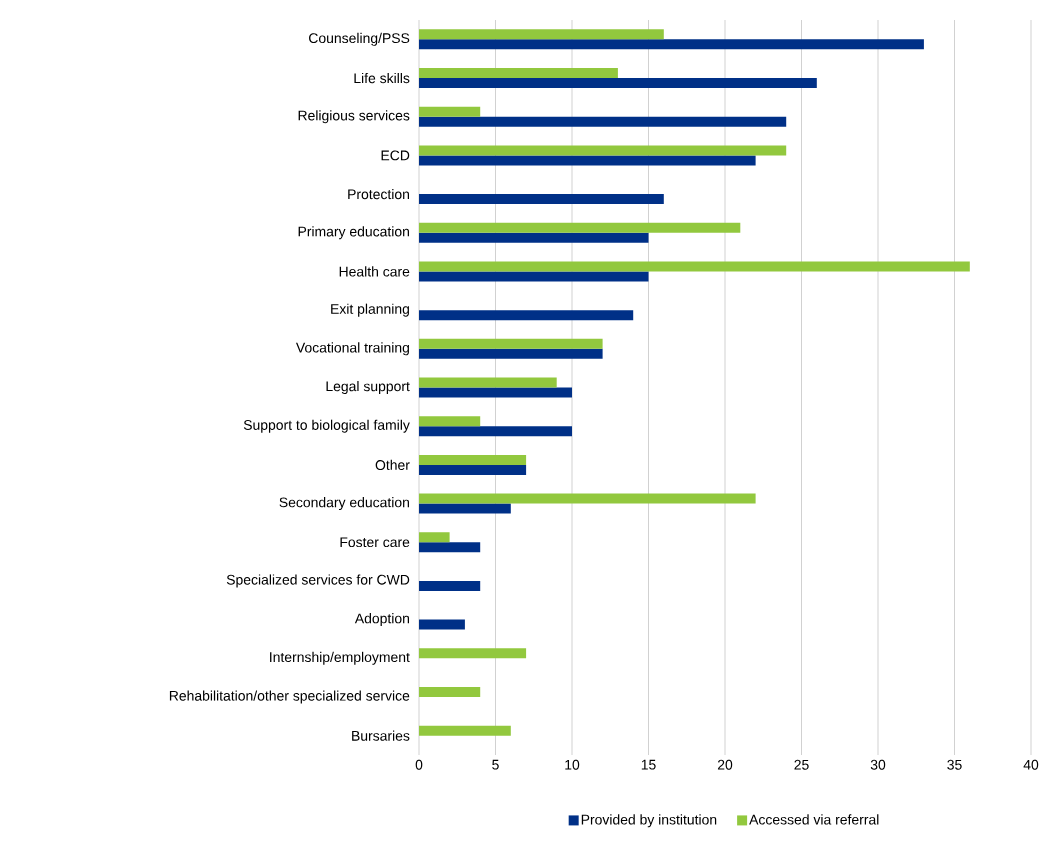 This screenshot has width=1045, height=849. What do you see at coordinates (649, 821) in the screenshot?
I see `legend-label: Provided by institution` at bounding box center [649, 821].